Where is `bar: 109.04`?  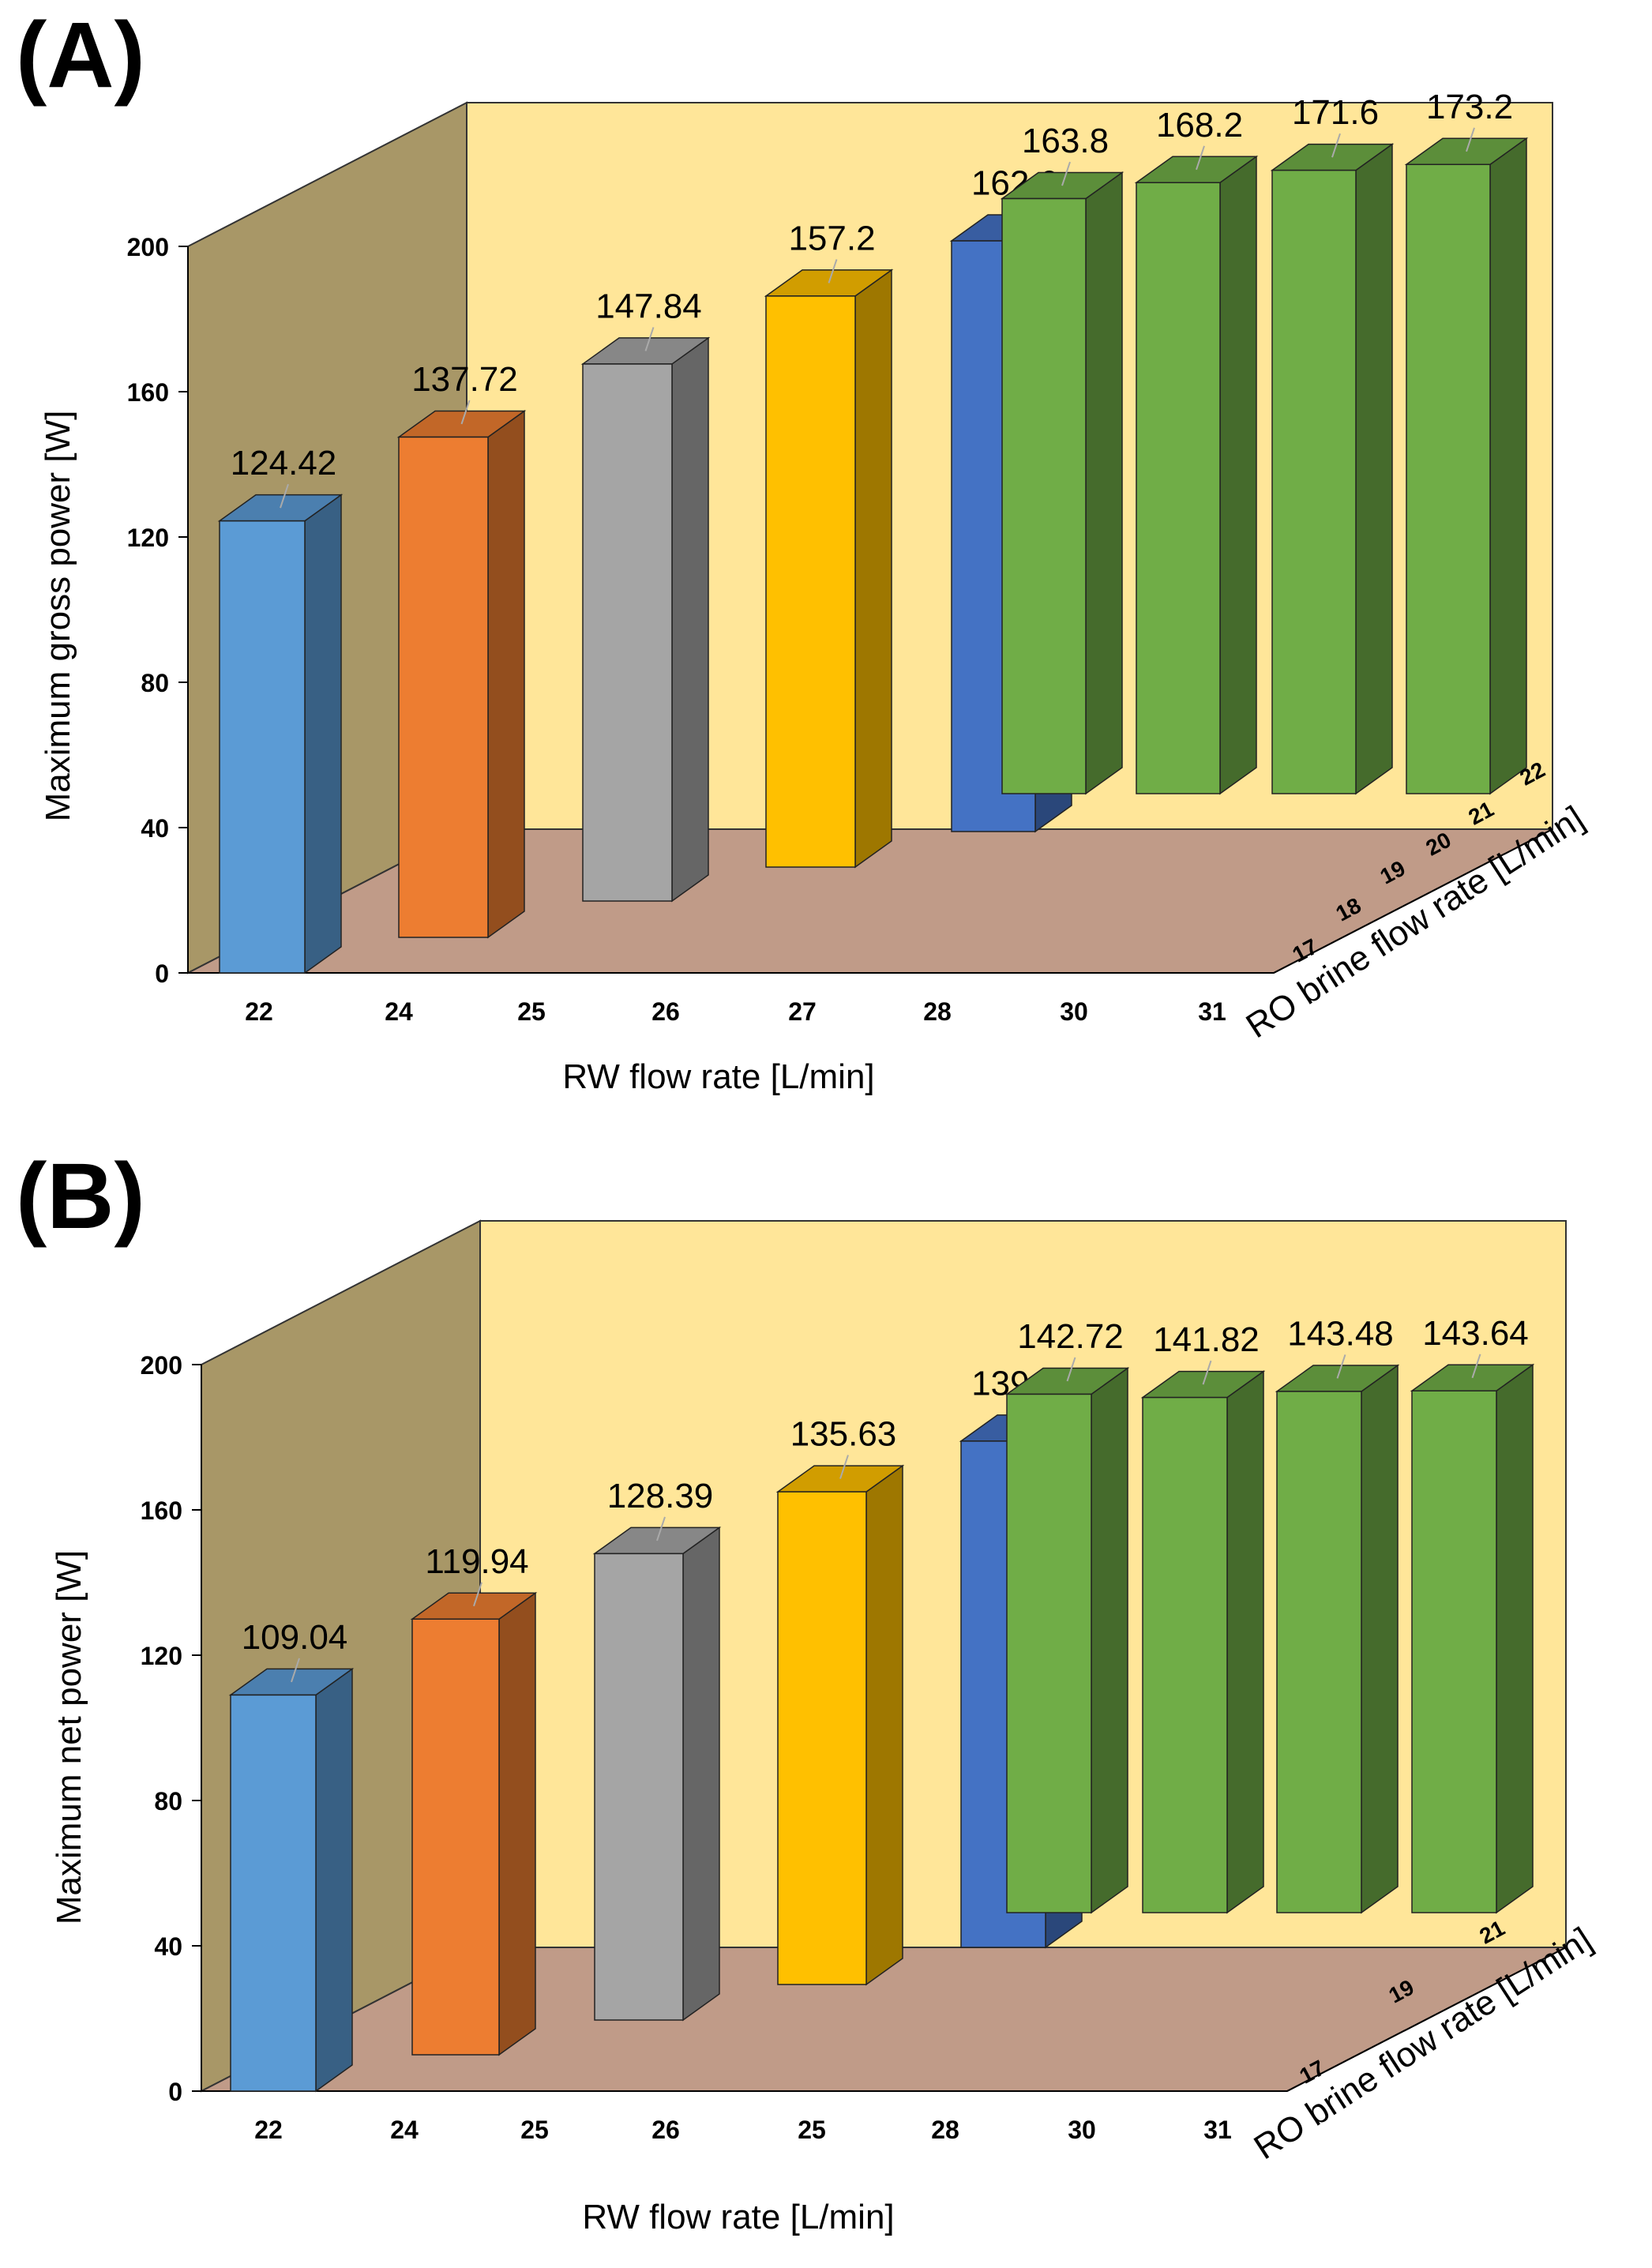 bar: 109.04 is located at coordinates (291, 1855).